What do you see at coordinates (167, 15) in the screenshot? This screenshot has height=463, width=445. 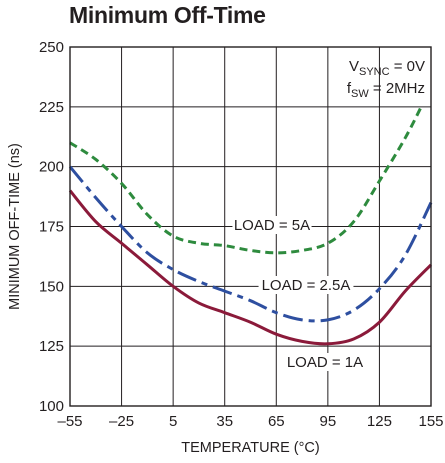 I see `chart-title: Minimum Off-Time` at bounding box center [167, 15].